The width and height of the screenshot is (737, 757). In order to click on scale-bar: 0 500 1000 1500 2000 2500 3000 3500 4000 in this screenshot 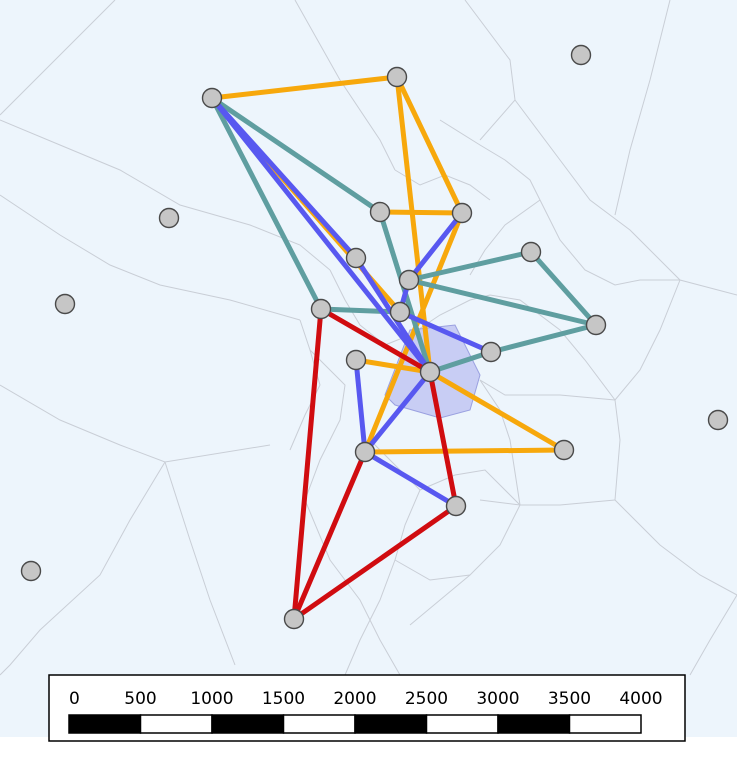, I will do `click(367, 708)`.